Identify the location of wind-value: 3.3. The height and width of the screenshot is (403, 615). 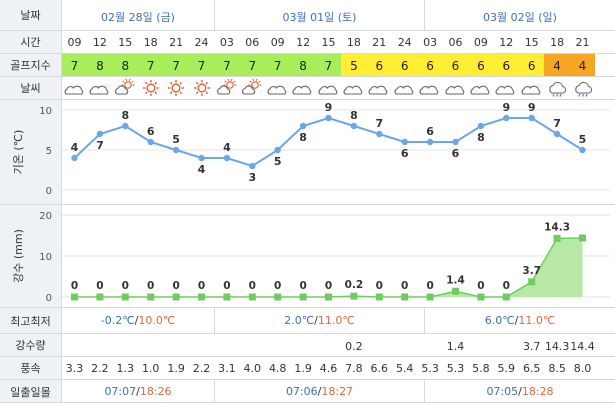
(74, 368).